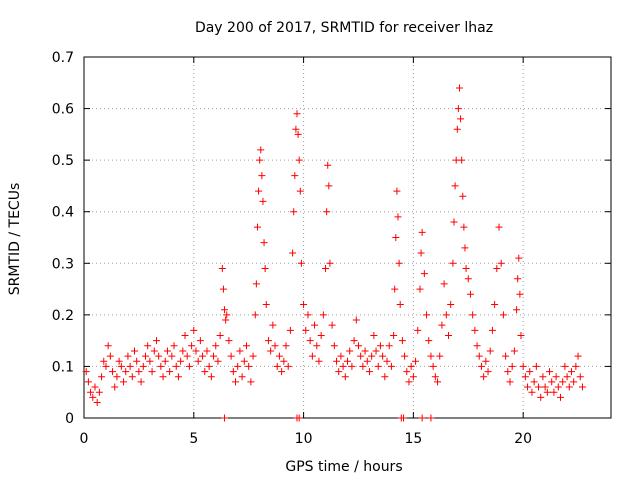 This screenshot has width=640, height=480. What do you see at coordinates (15, 239) in the screenshot?
I see `y-axis-label: SRMTID / TECUs` at bounding box center [15, 239].